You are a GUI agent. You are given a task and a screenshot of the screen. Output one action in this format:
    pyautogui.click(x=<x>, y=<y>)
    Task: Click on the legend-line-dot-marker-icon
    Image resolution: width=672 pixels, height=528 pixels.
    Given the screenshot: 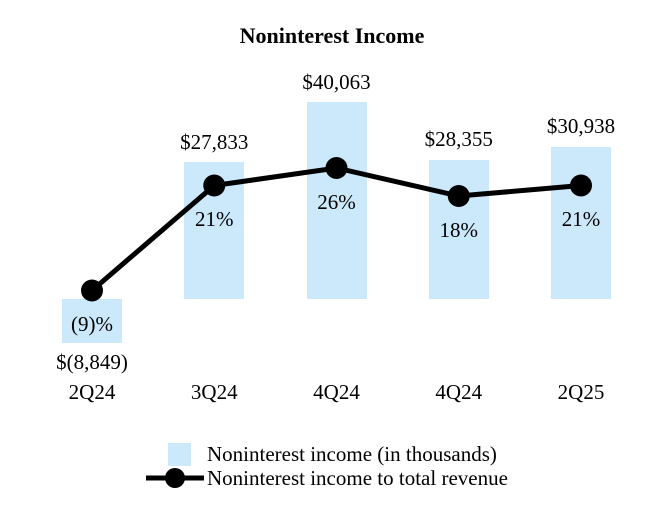 What is the action you would take?
    pyautogui.click(x=175, y=478)
    